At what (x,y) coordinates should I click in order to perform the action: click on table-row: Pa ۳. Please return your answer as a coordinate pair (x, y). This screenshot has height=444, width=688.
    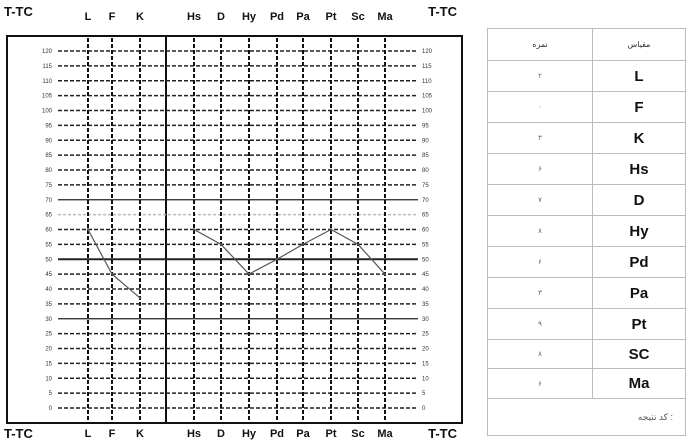
    Looking at the image, I should click on (586, 293).